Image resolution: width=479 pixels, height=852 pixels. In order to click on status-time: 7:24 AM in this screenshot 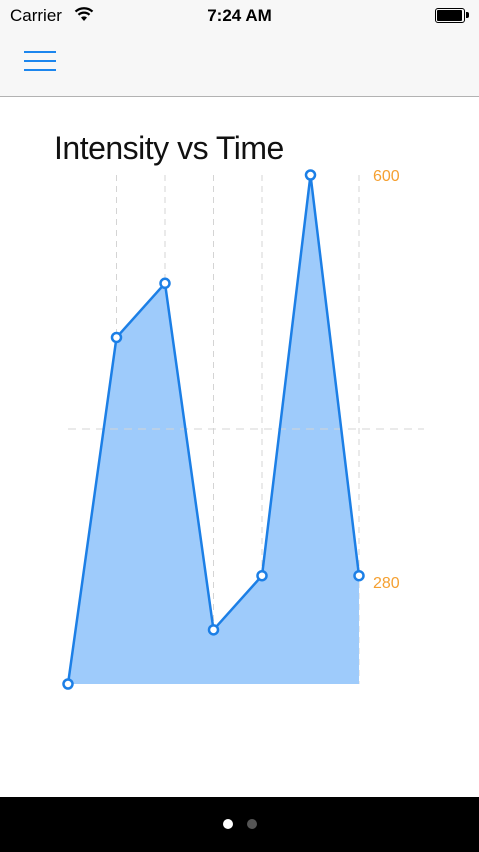, I will do `click(239, 15)`.